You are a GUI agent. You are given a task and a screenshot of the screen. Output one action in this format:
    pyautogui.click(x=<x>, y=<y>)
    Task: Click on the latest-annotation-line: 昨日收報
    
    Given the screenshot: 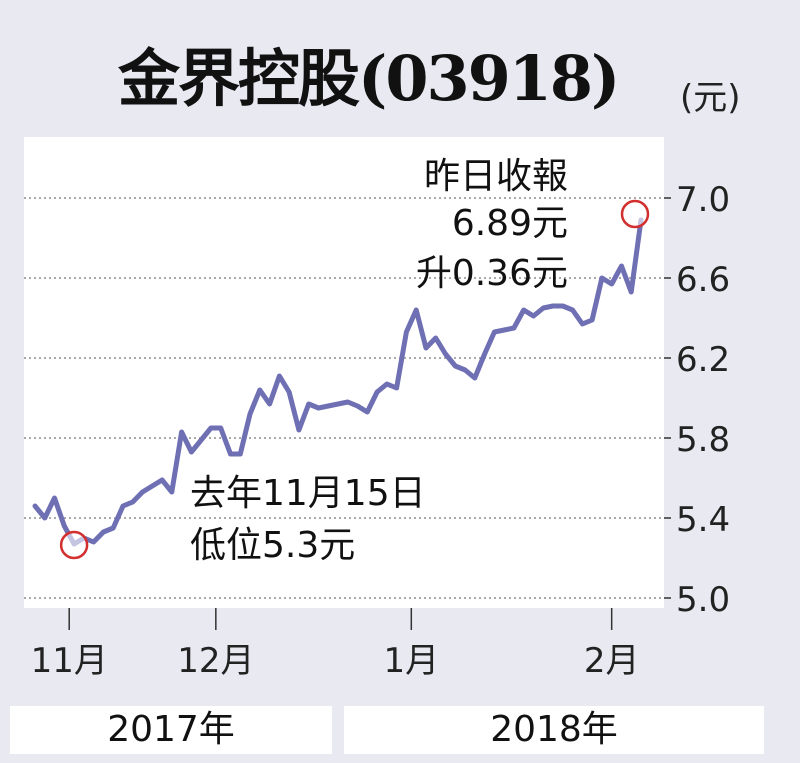 What is the action you would take?
    pyautogui.click(x=496, y=176)
    